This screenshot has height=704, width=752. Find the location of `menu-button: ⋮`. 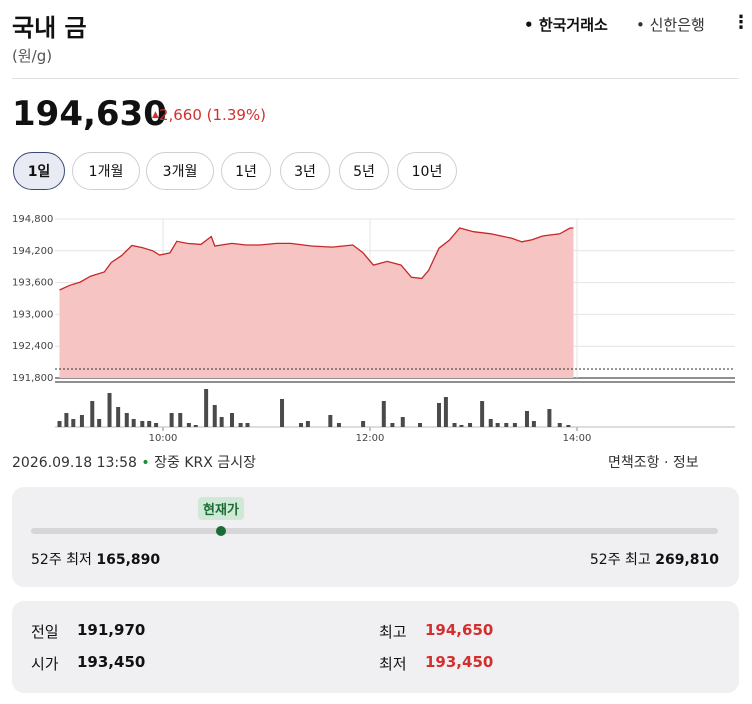

menu-button: ⋮ is located at coordinates (741, 22).